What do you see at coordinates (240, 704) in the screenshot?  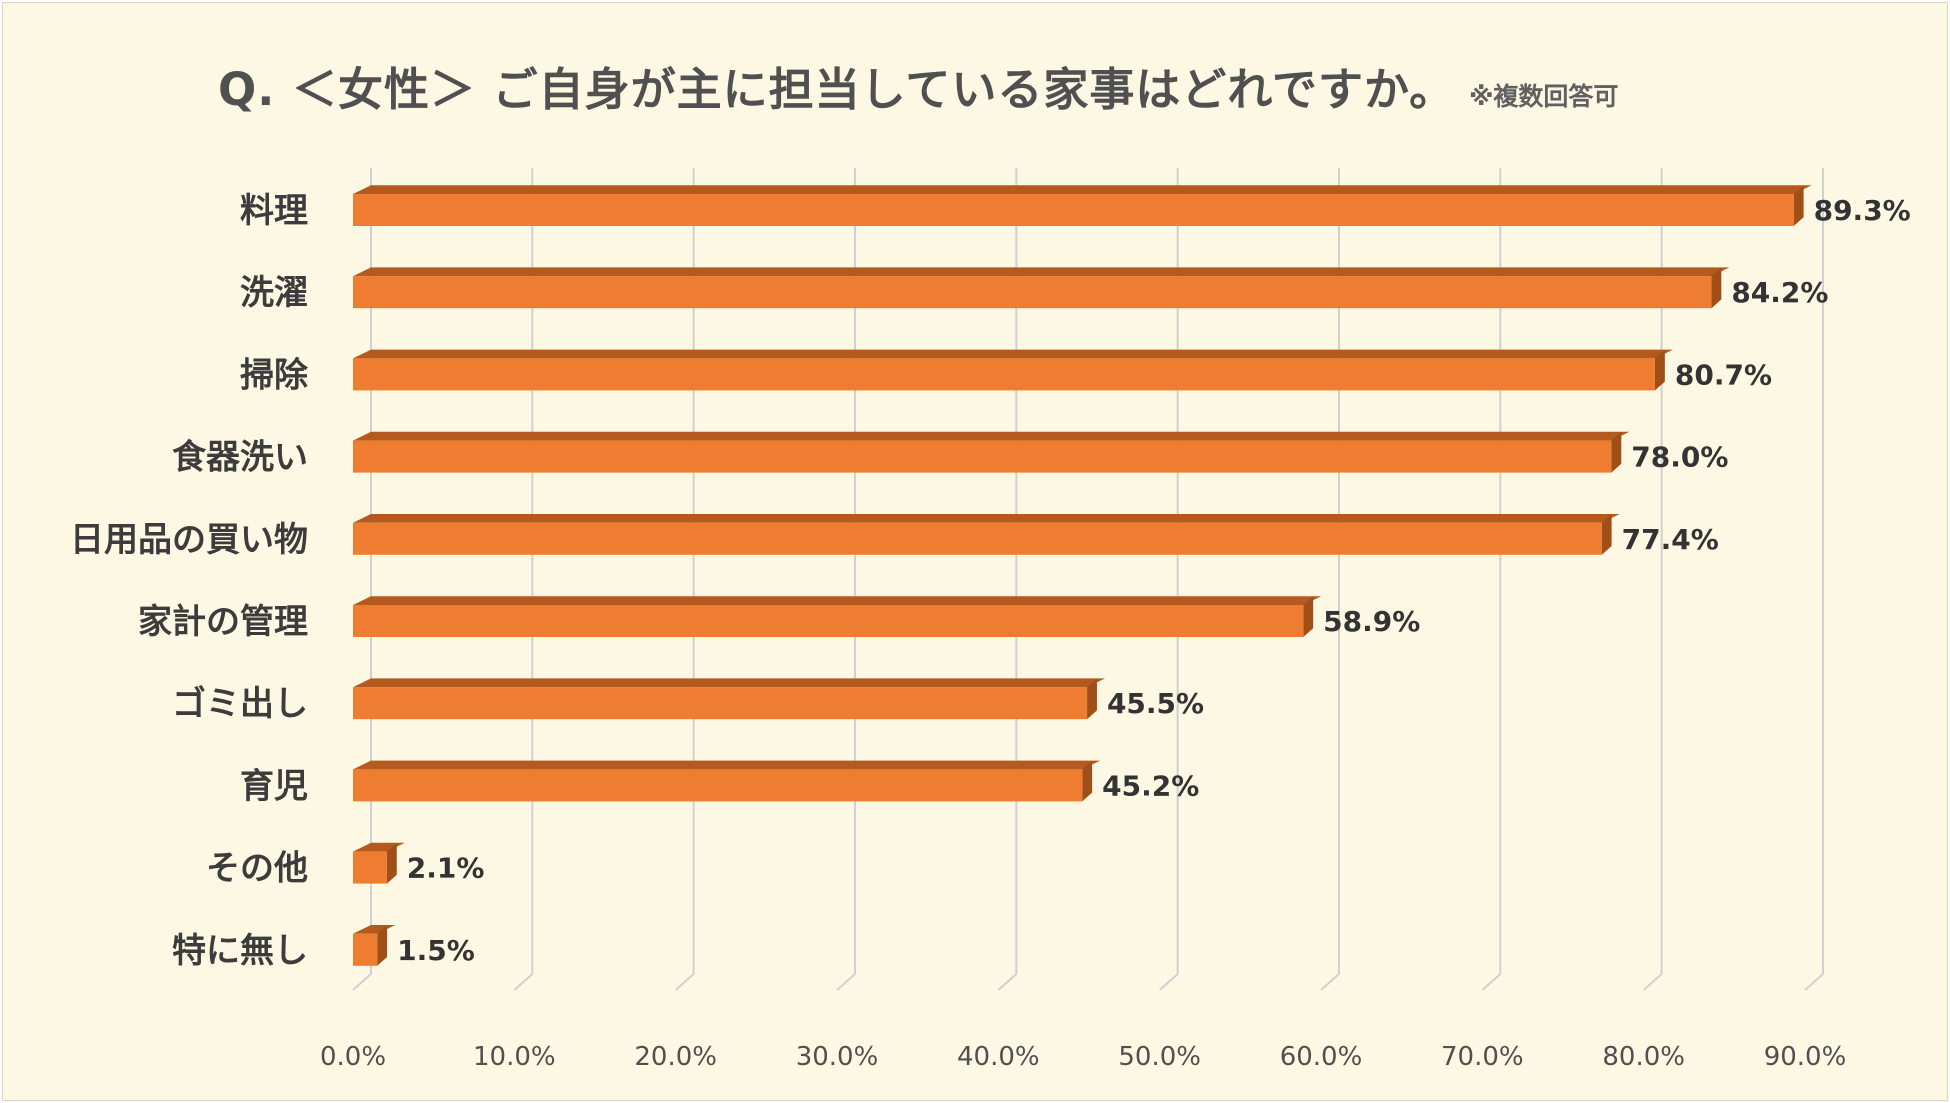 I see `category-label: ゴミ出し` at bounding box center [240, 704].